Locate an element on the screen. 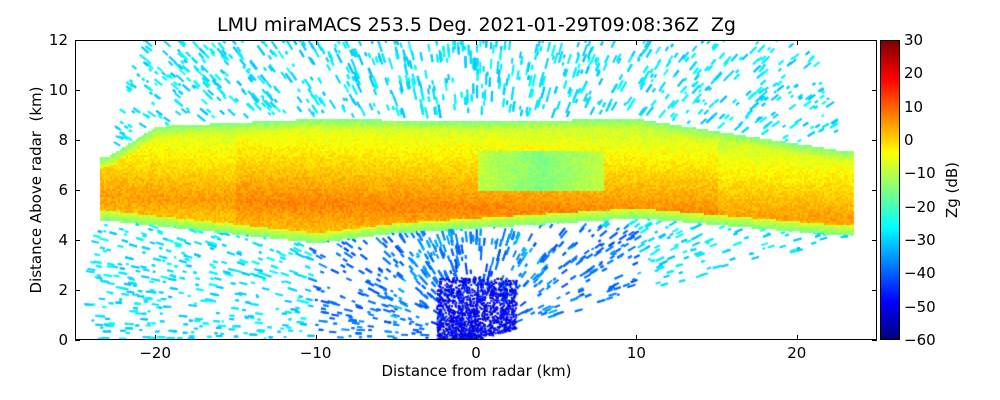  colorbar-tick-label: −10 is located at coordinates (920, 173).